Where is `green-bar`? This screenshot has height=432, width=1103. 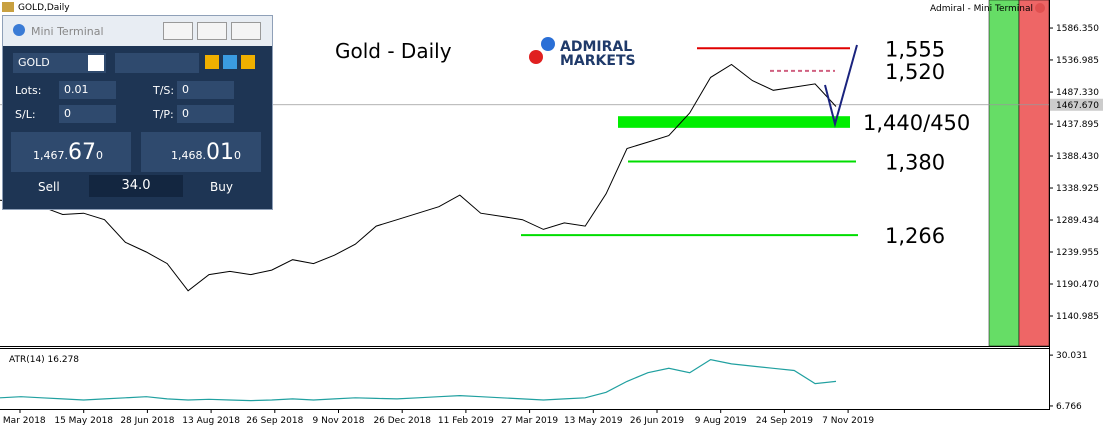
green-bar is located at coordinates (1004, 173).